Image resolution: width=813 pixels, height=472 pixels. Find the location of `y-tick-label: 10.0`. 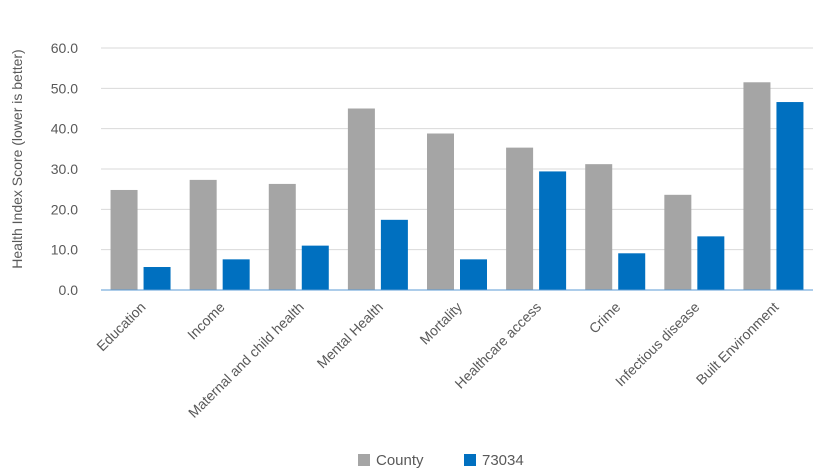

y-tick-label: 10.0 is located at coordinates (64, 250).